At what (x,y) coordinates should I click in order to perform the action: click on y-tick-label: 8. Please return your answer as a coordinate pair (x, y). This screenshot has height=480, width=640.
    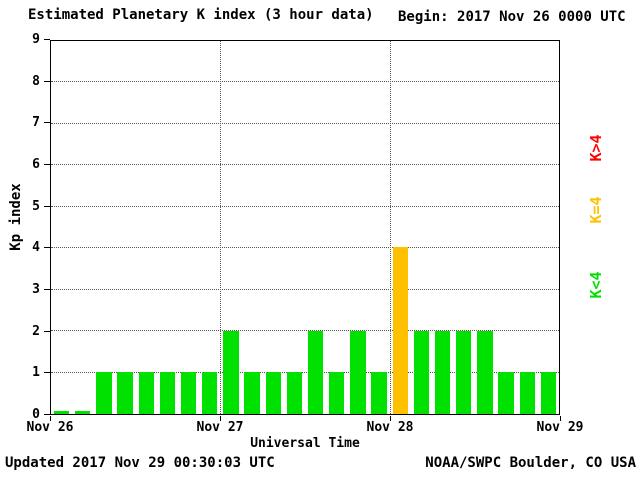
    Looking at the image, I should click on (36, 81).